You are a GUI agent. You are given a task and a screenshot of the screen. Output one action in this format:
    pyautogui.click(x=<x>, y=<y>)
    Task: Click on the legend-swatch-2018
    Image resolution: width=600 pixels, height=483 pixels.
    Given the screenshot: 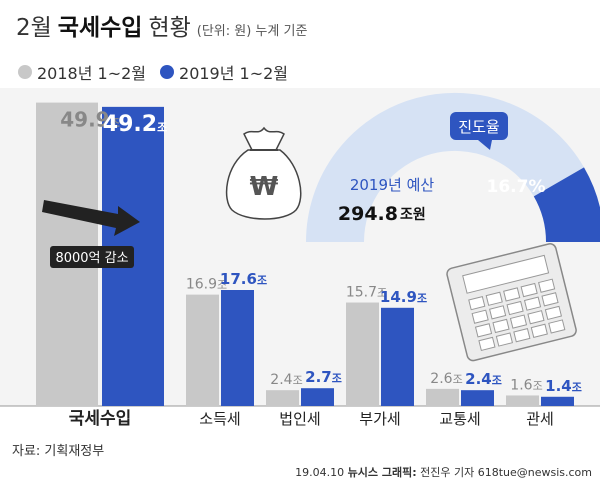 What is the action you would take?
    pyautogui.click(x=25, y=72)
    